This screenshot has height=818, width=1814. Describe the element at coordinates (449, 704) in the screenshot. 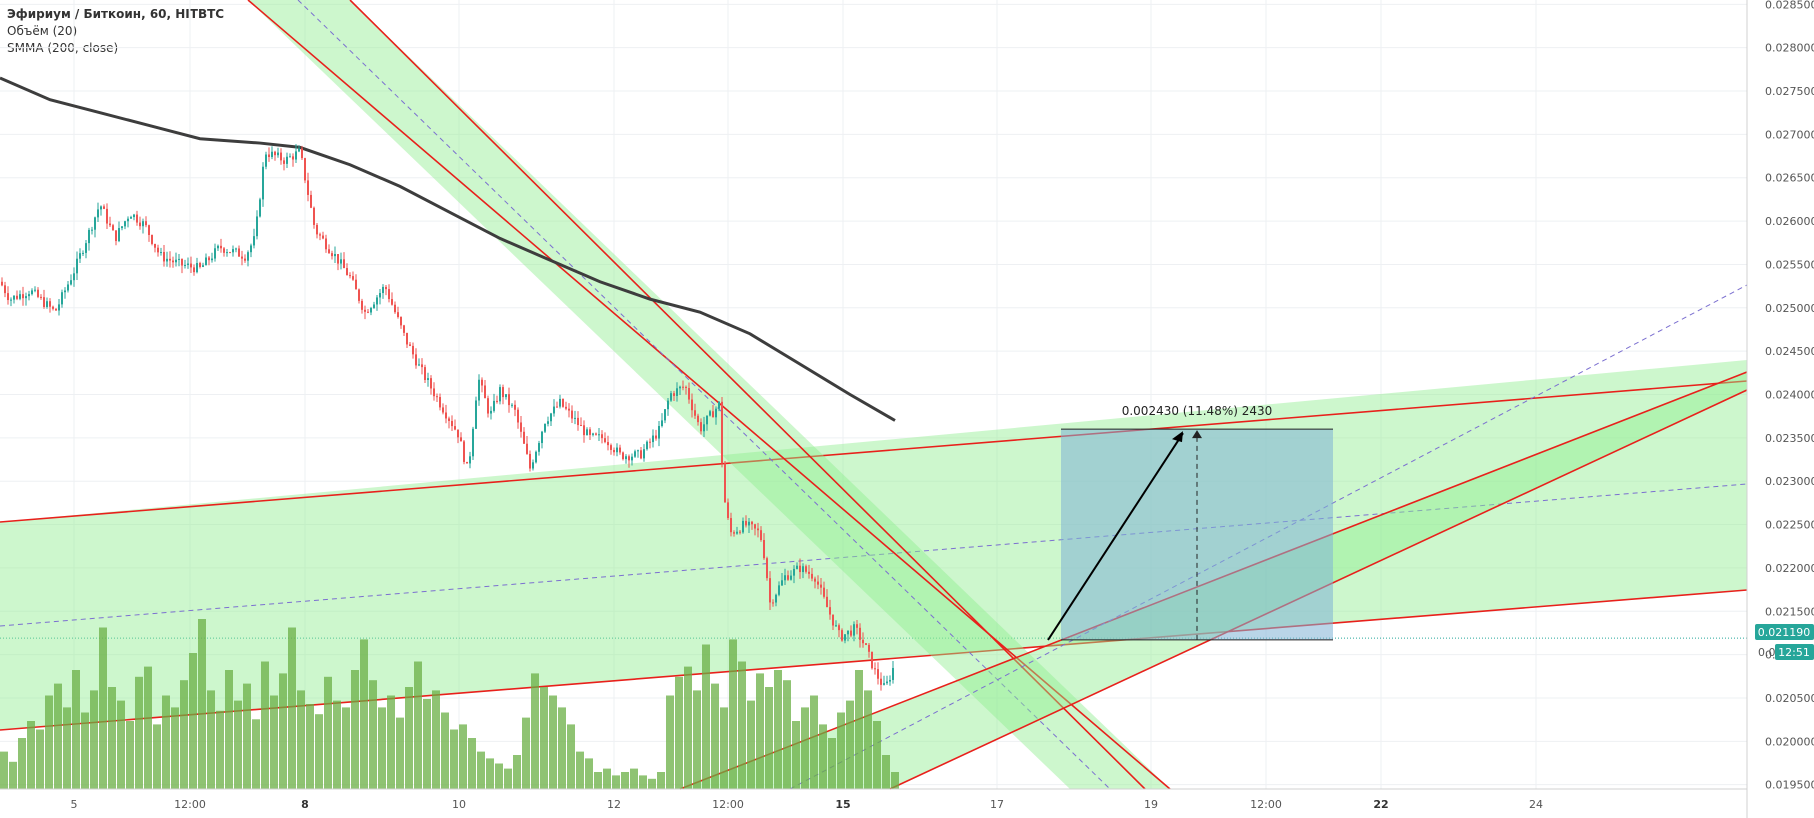

I see `volume-bars` at that location.